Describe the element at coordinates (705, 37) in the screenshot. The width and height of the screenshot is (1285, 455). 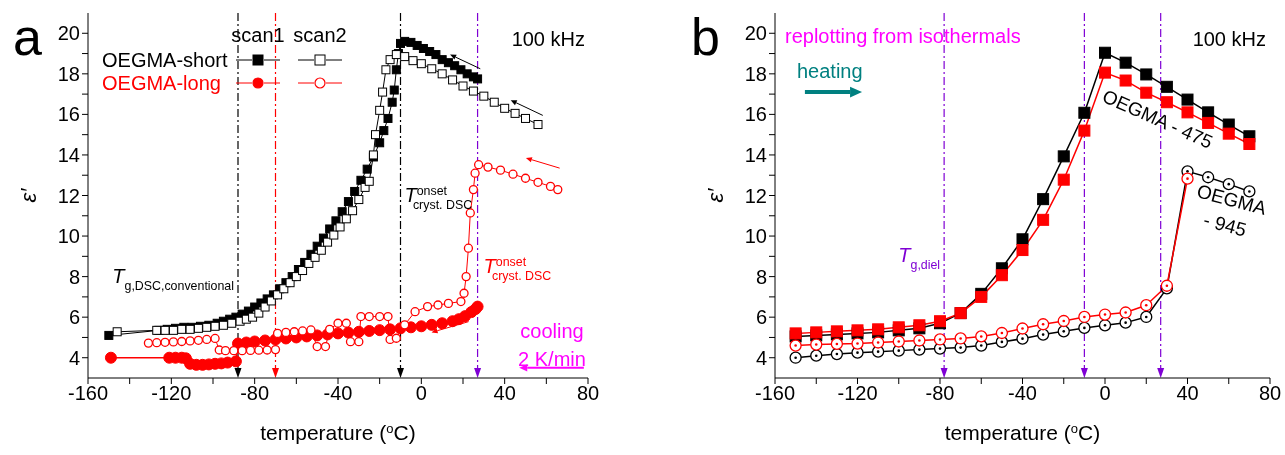
I see `text: b` at that location.